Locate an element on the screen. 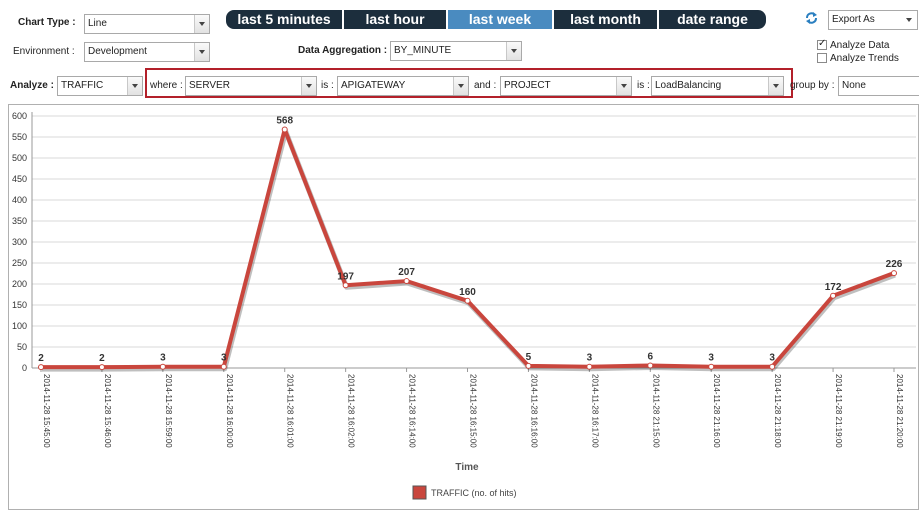 The image size is (919, 514). server-value-select: APIGATEWAY is located at coordinates (403, 86).